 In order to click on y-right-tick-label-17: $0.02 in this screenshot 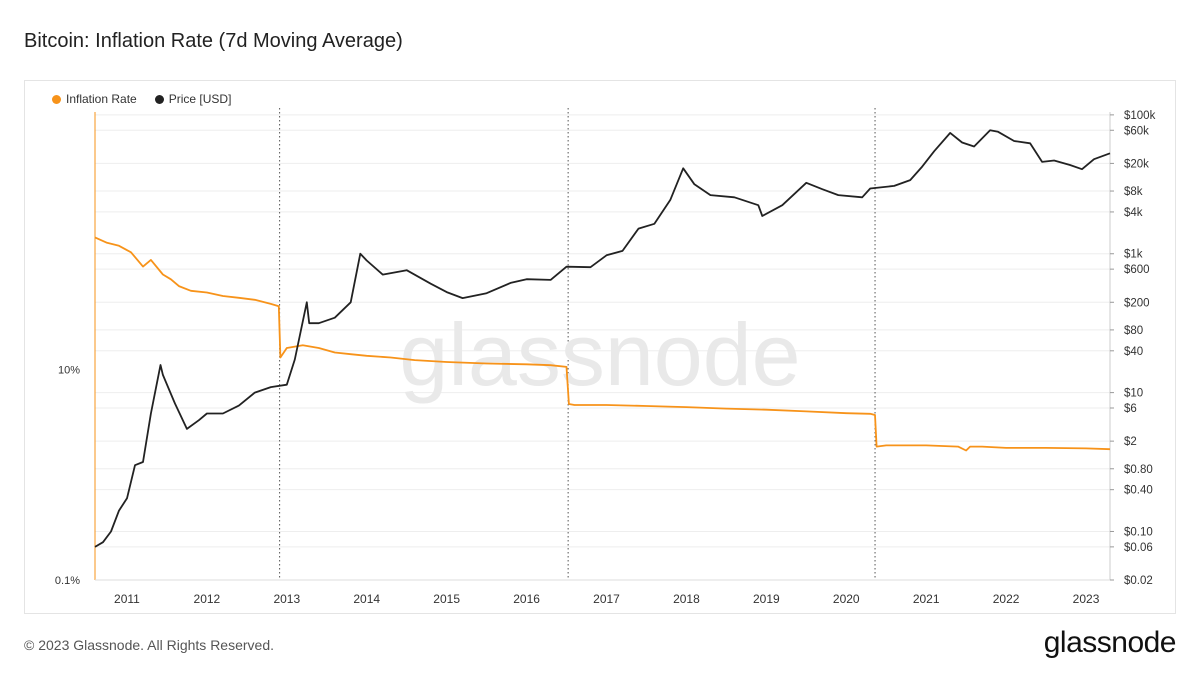, I will do `click(1138, 581)`.